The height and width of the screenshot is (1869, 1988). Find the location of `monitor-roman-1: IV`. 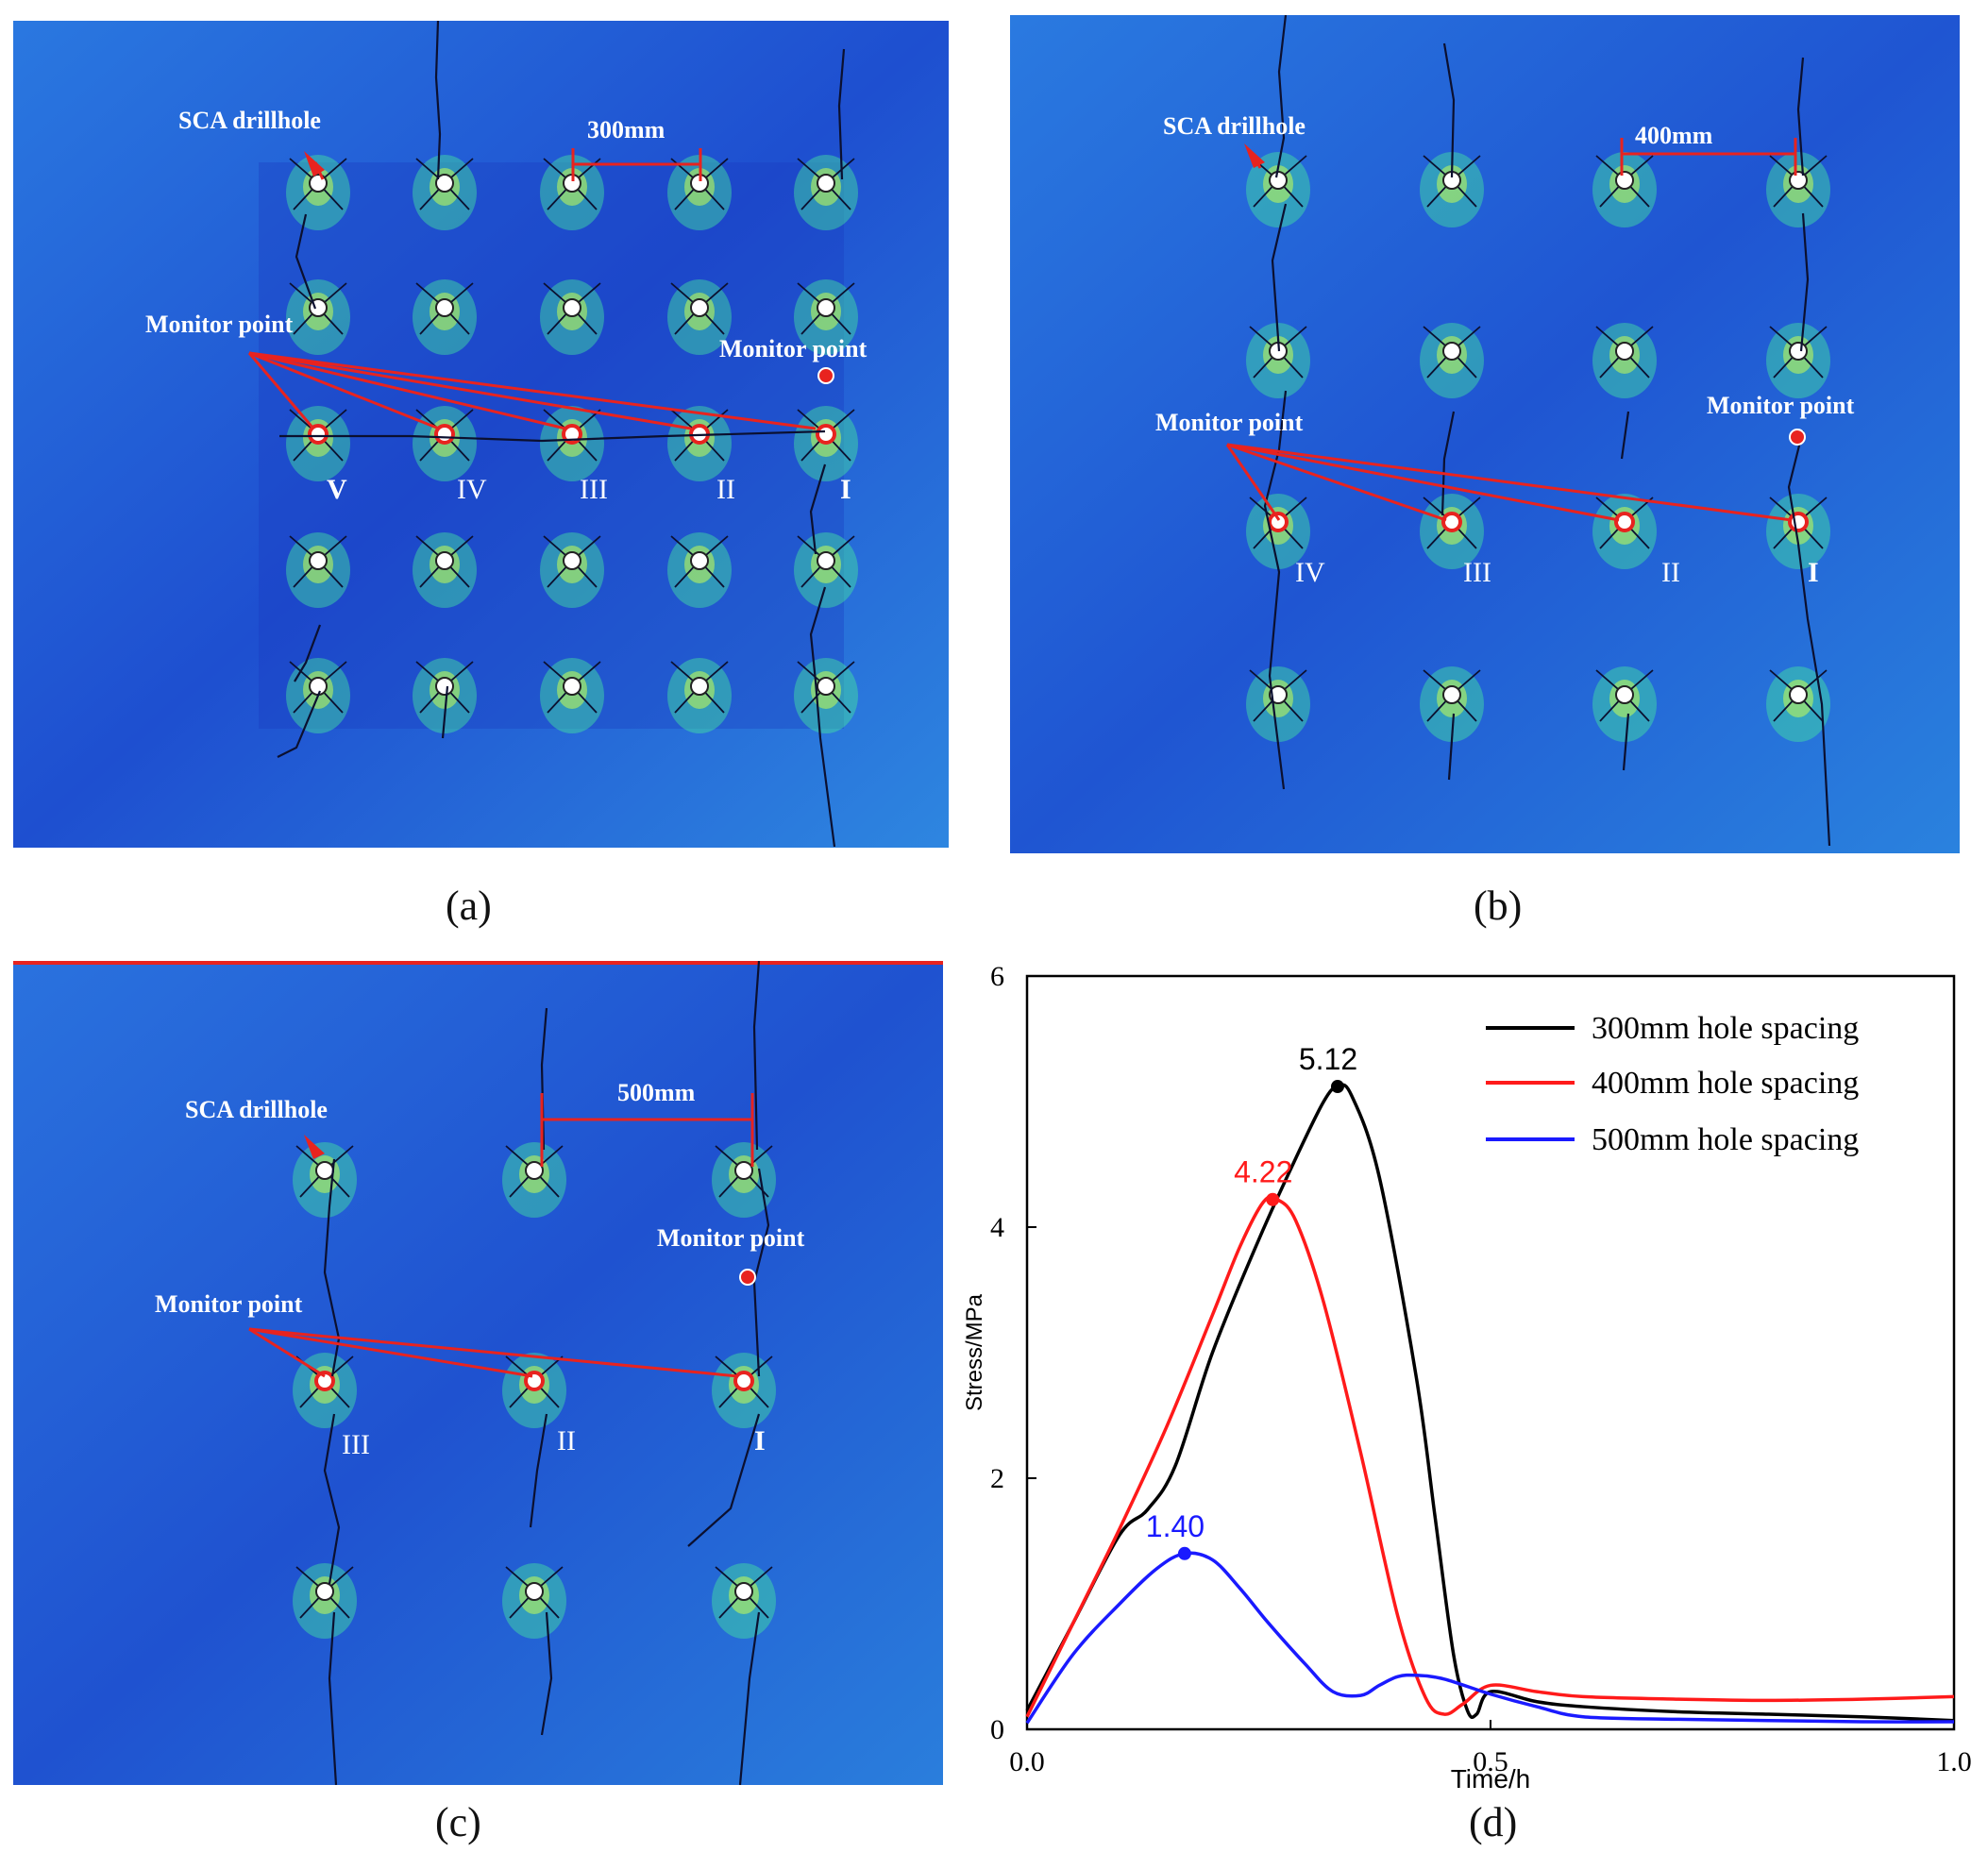

monitor-roman-1: IV is located at coordinates (472, 489).